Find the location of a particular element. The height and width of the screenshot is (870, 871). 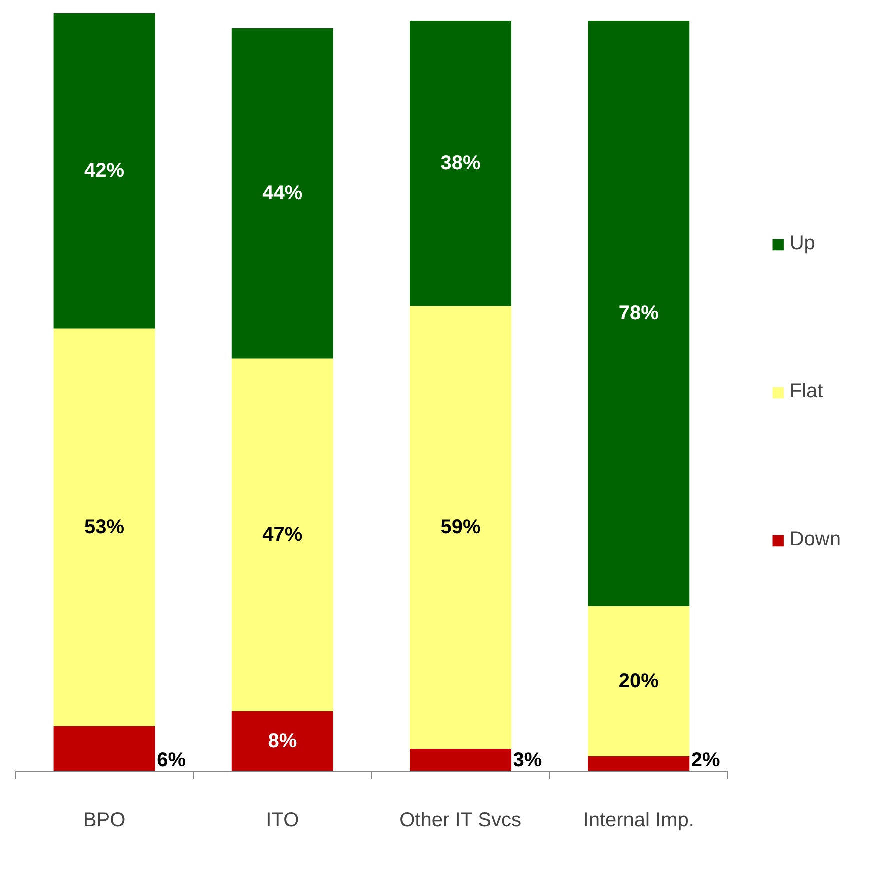

legend-label: Flat is located at coordinates (807, 392).